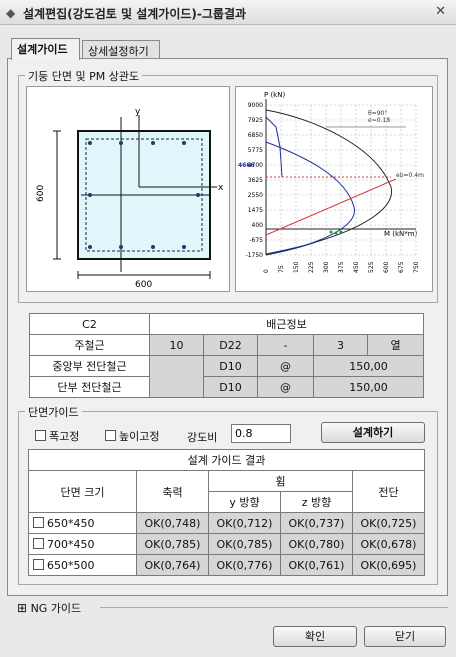 This screenshot has width=456, height=657. Describe the element at coordinates (244, 544) in the screenshot. I see `y-value: OK(0,785)` at that location.